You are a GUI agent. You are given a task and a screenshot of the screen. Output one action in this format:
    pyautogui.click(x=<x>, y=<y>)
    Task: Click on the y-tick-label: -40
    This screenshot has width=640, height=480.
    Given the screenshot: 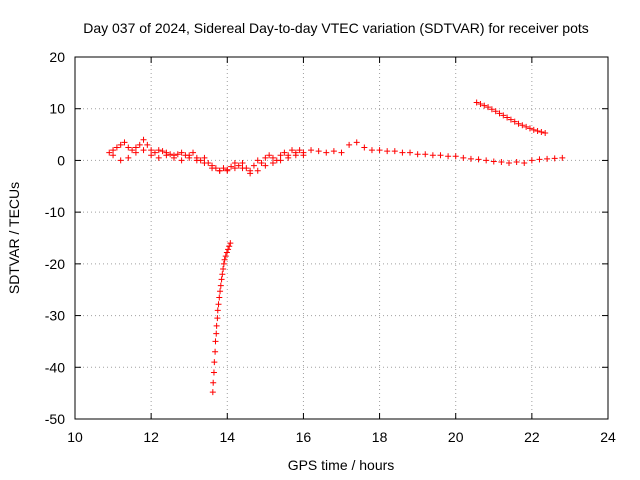 What is the action you would take?
    pyautogui.click(x=55, y=367)
    